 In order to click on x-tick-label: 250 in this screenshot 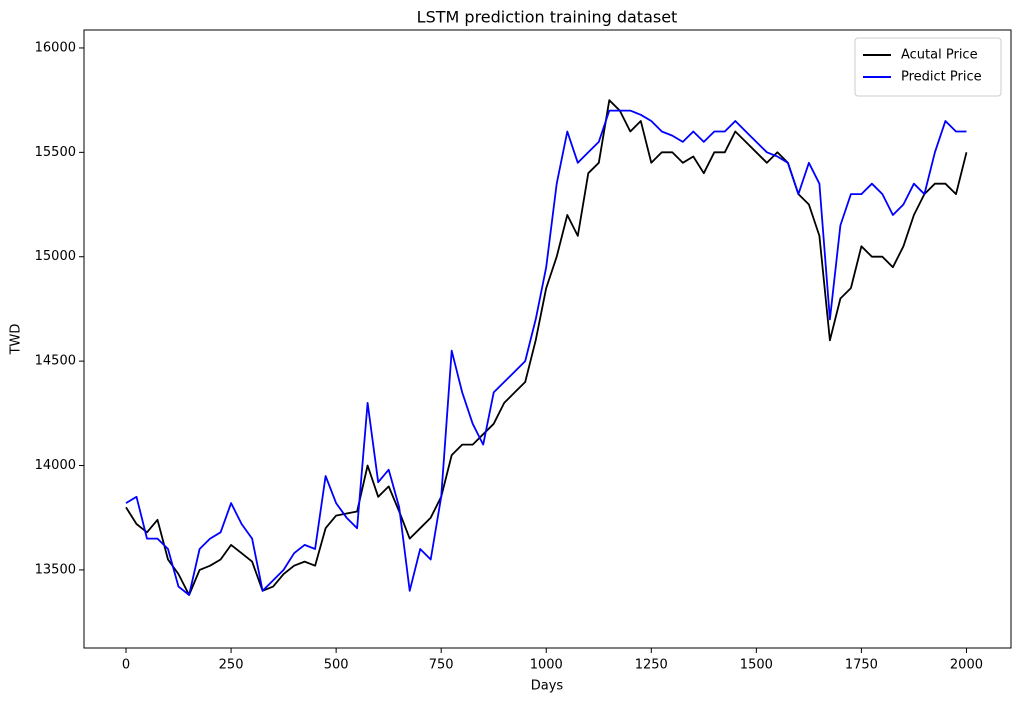, I will do `click(231, 665)`.